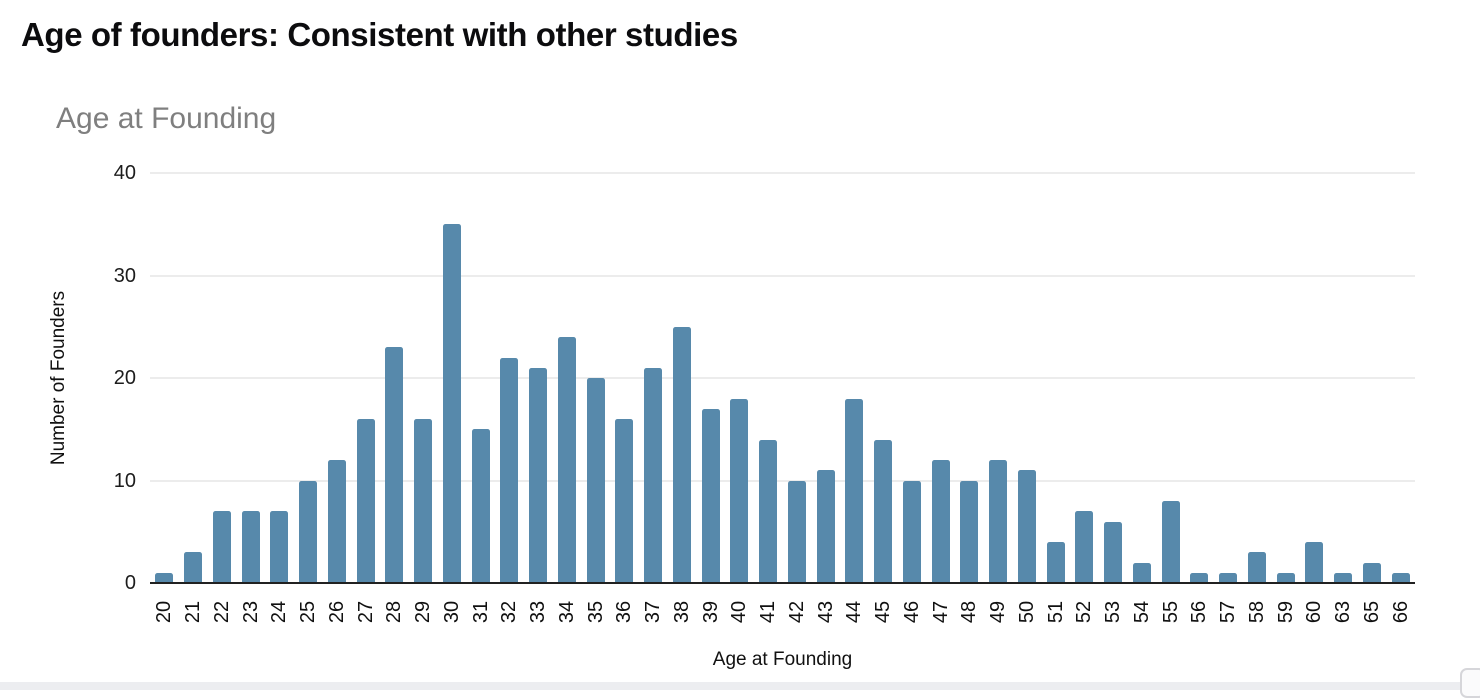 The image size is (1480, 698). I want to click on x-tick-slot: 28, so click(394, 612).